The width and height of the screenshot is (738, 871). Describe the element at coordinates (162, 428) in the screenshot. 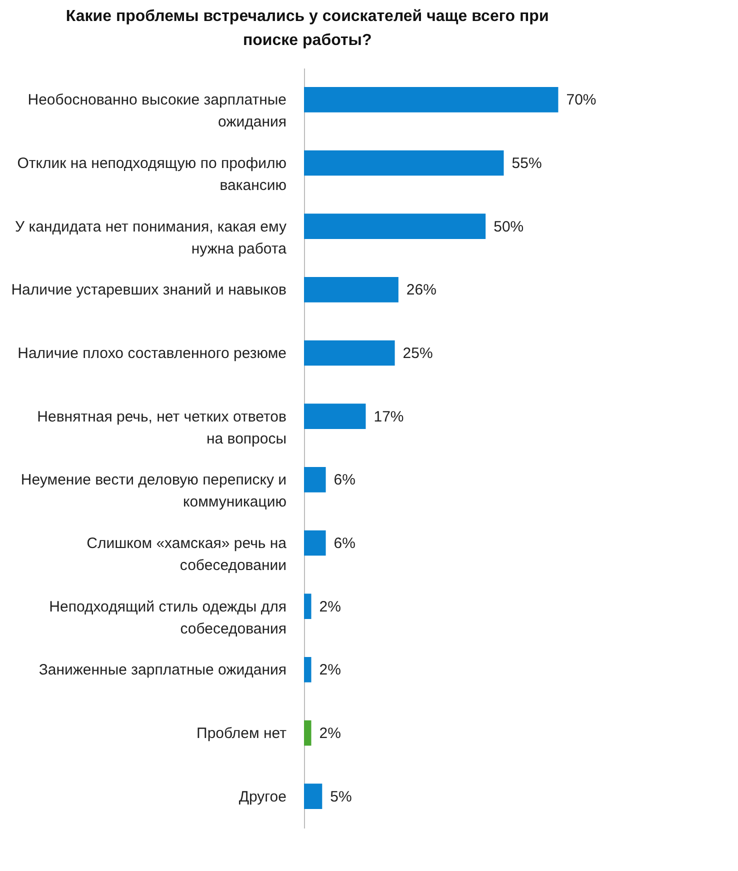

I see `y-tick-label: Невнятная речь, нет четких ответов на вопросы` at that location.